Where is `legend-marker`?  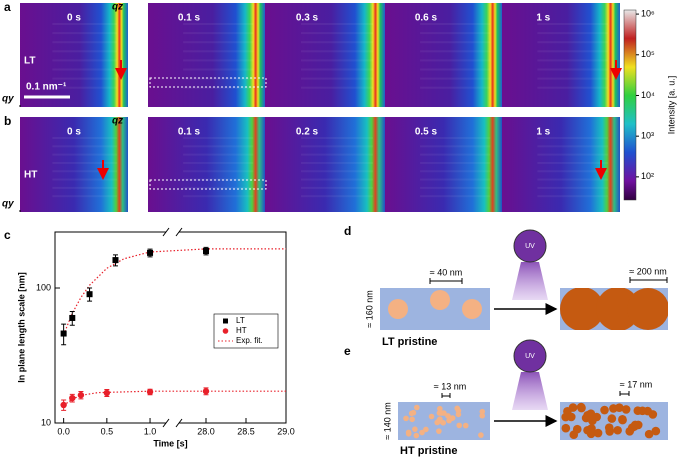
legend-marker is located at coordinates (225, 331).